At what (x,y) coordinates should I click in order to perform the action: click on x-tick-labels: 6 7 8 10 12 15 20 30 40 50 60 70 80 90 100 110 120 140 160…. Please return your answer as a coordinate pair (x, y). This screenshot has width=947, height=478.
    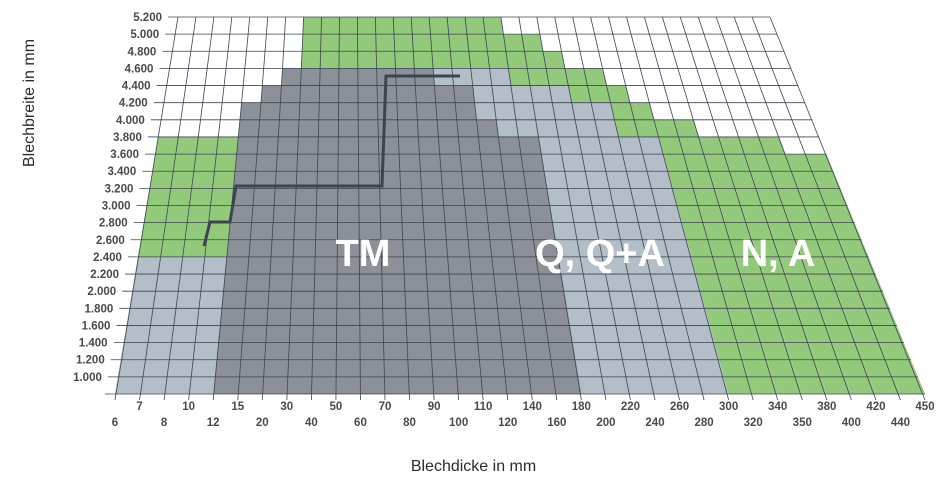
    Looking at the image, I should click on (523, 415).